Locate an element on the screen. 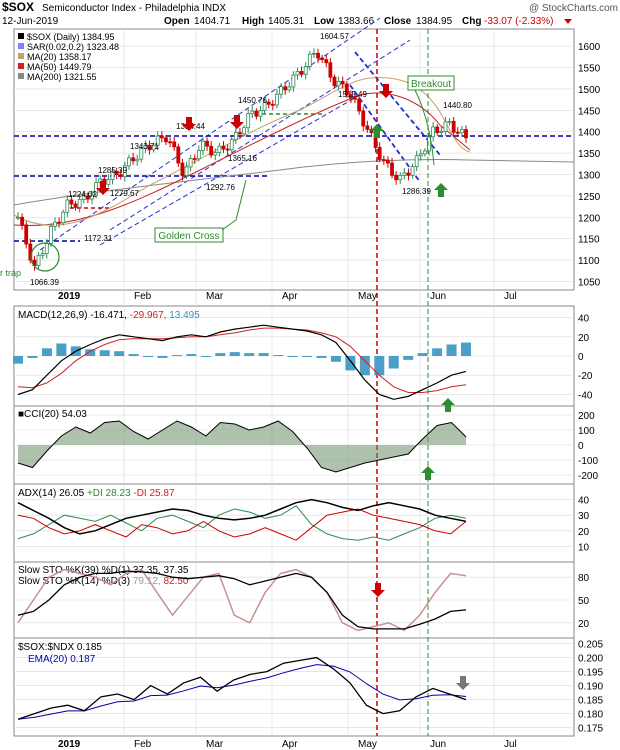 Image resolution: width=620 pixels, height=750 pixels. adx-panel is located at coordinates (242, 519).